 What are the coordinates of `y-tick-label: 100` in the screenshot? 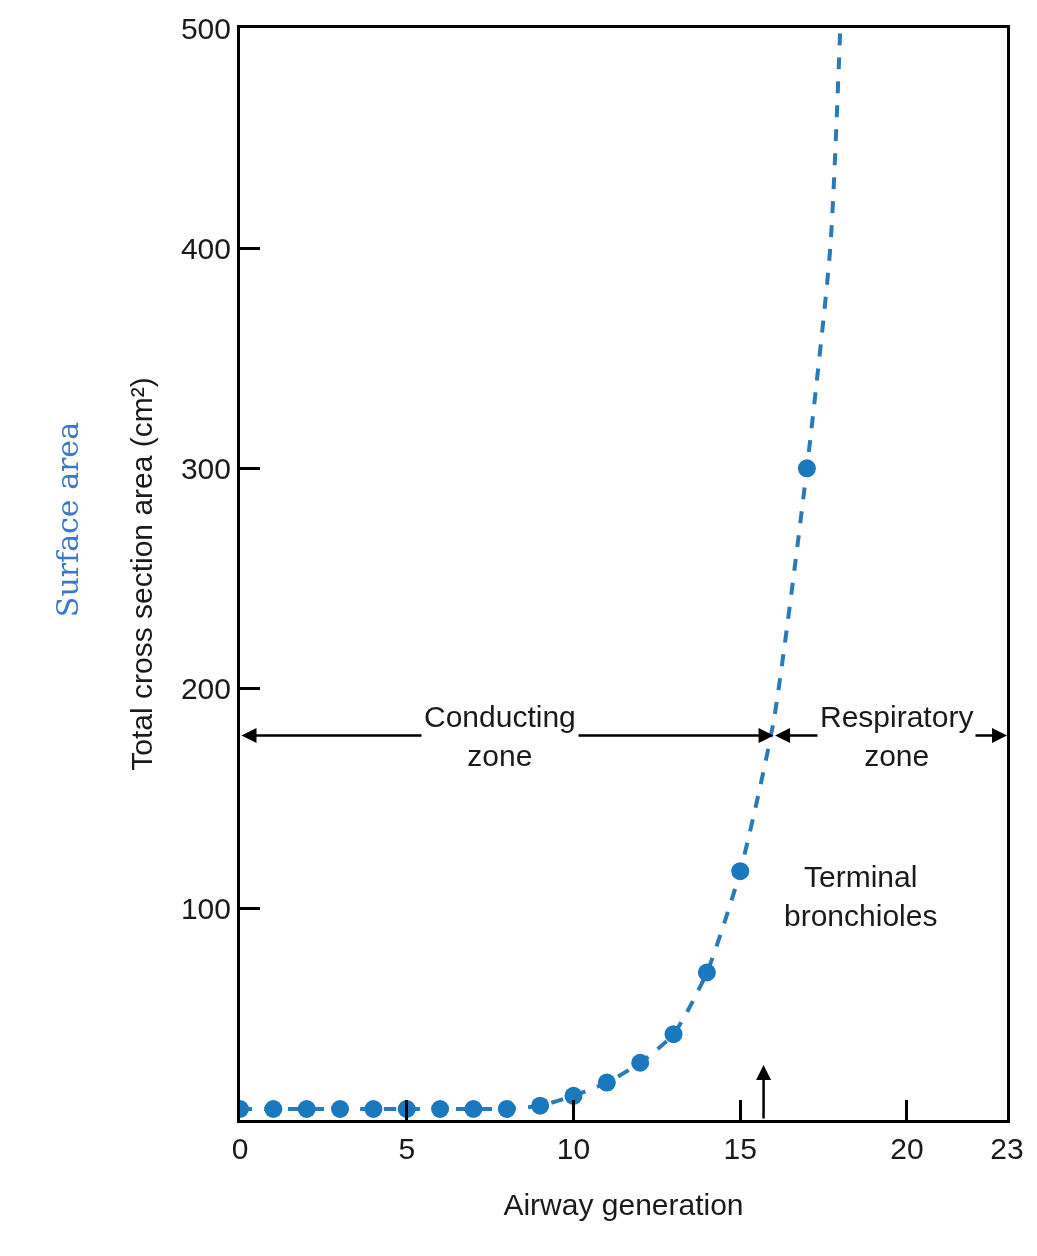 It's located at (205, 909).